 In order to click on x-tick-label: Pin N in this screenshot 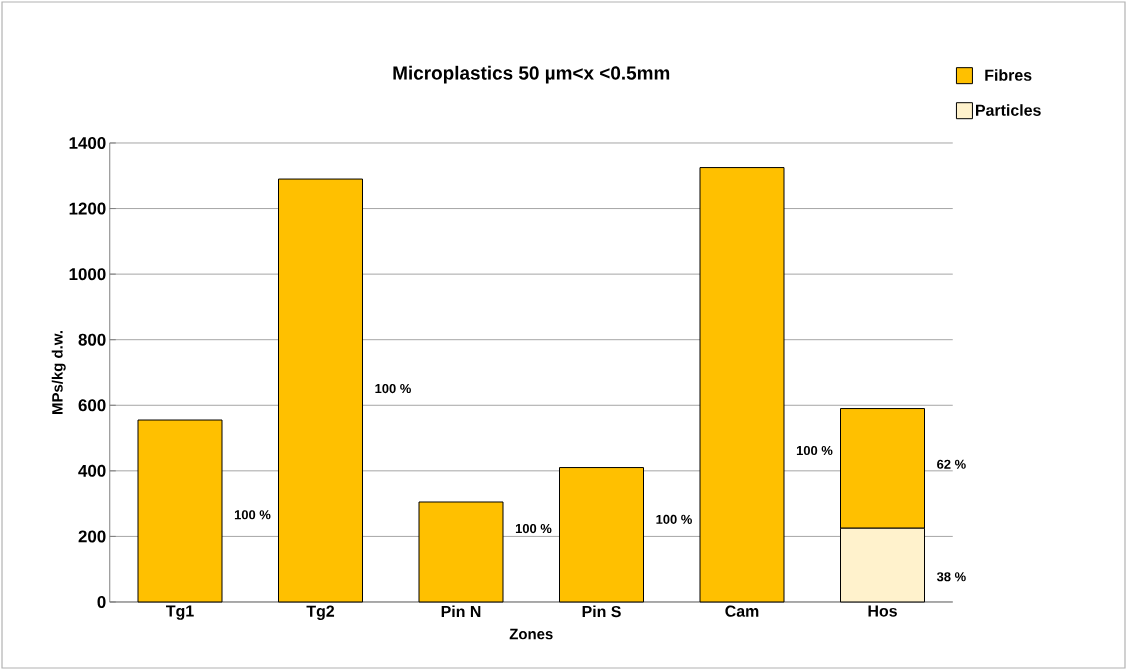, I will do `click(461, 611)`.